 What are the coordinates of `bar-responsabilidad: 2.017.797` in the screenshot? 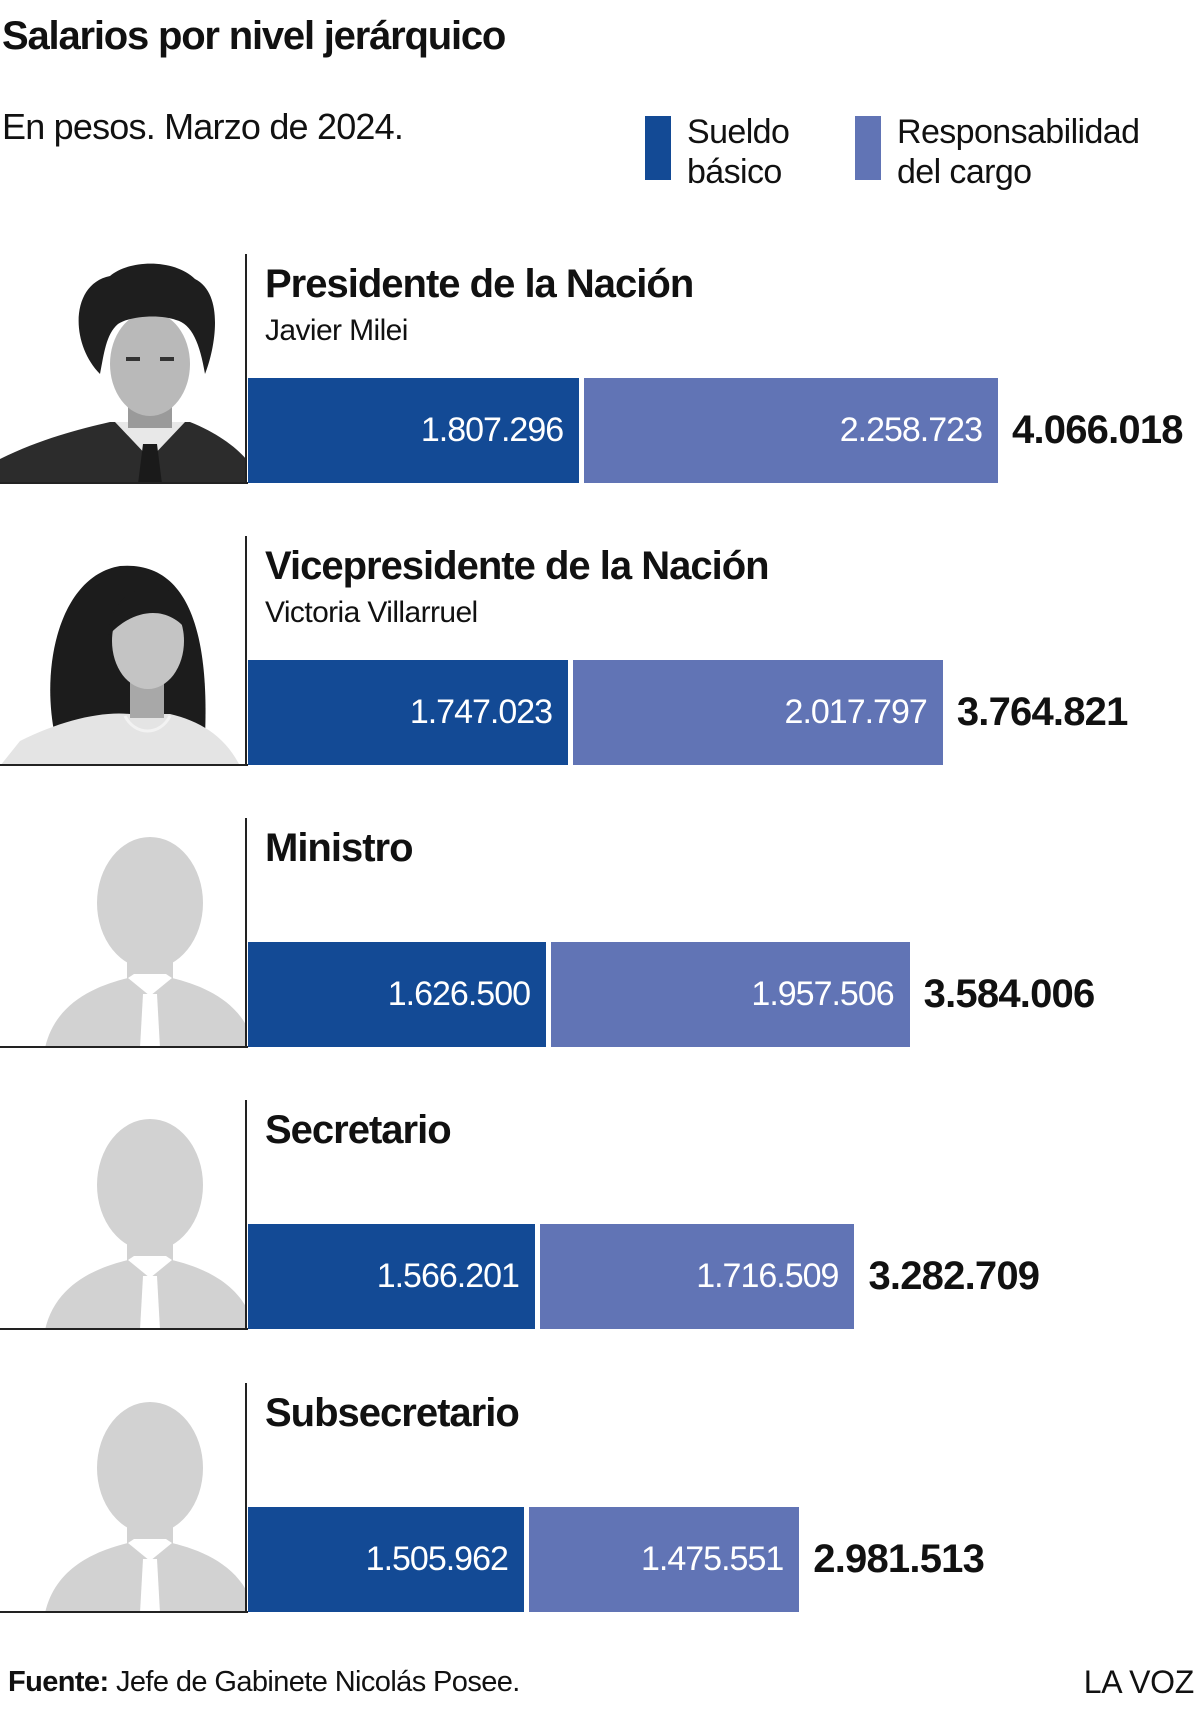 It's located at (758, 712).